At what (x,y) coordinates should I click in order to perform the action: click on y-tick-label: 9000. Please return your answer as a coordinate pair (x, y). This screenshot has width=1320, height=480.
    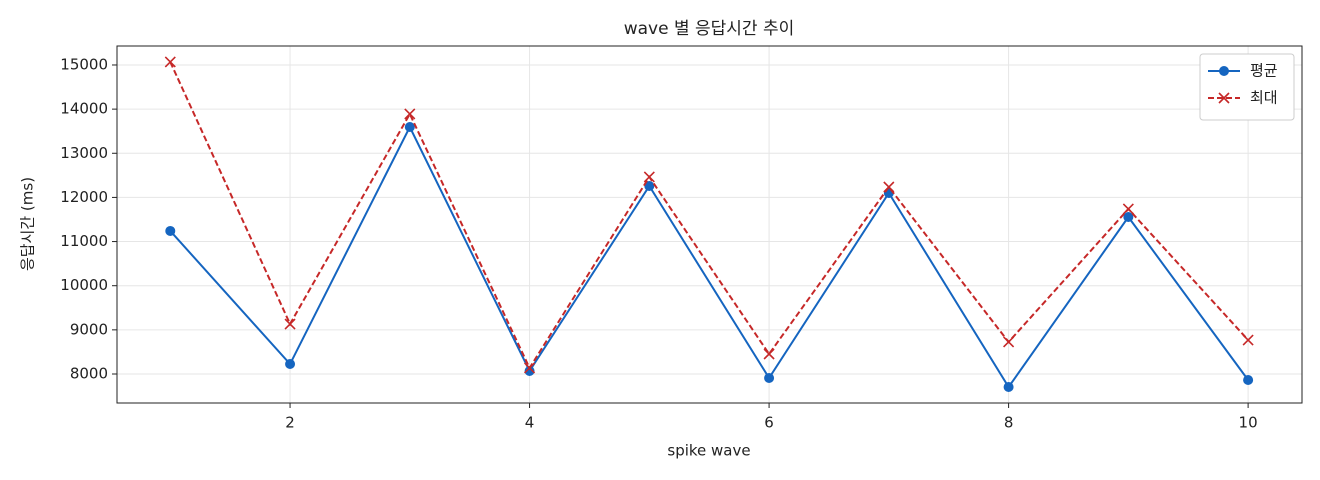
    Looking at the image, I should click on (89, 329).